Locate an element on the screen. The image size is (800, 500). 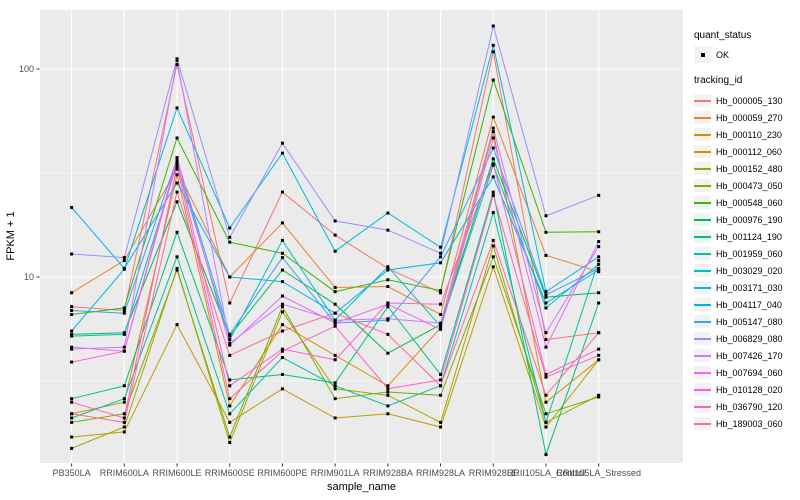
legend-item-label: Hb_036790_120 is located at coordinates (749, 406).